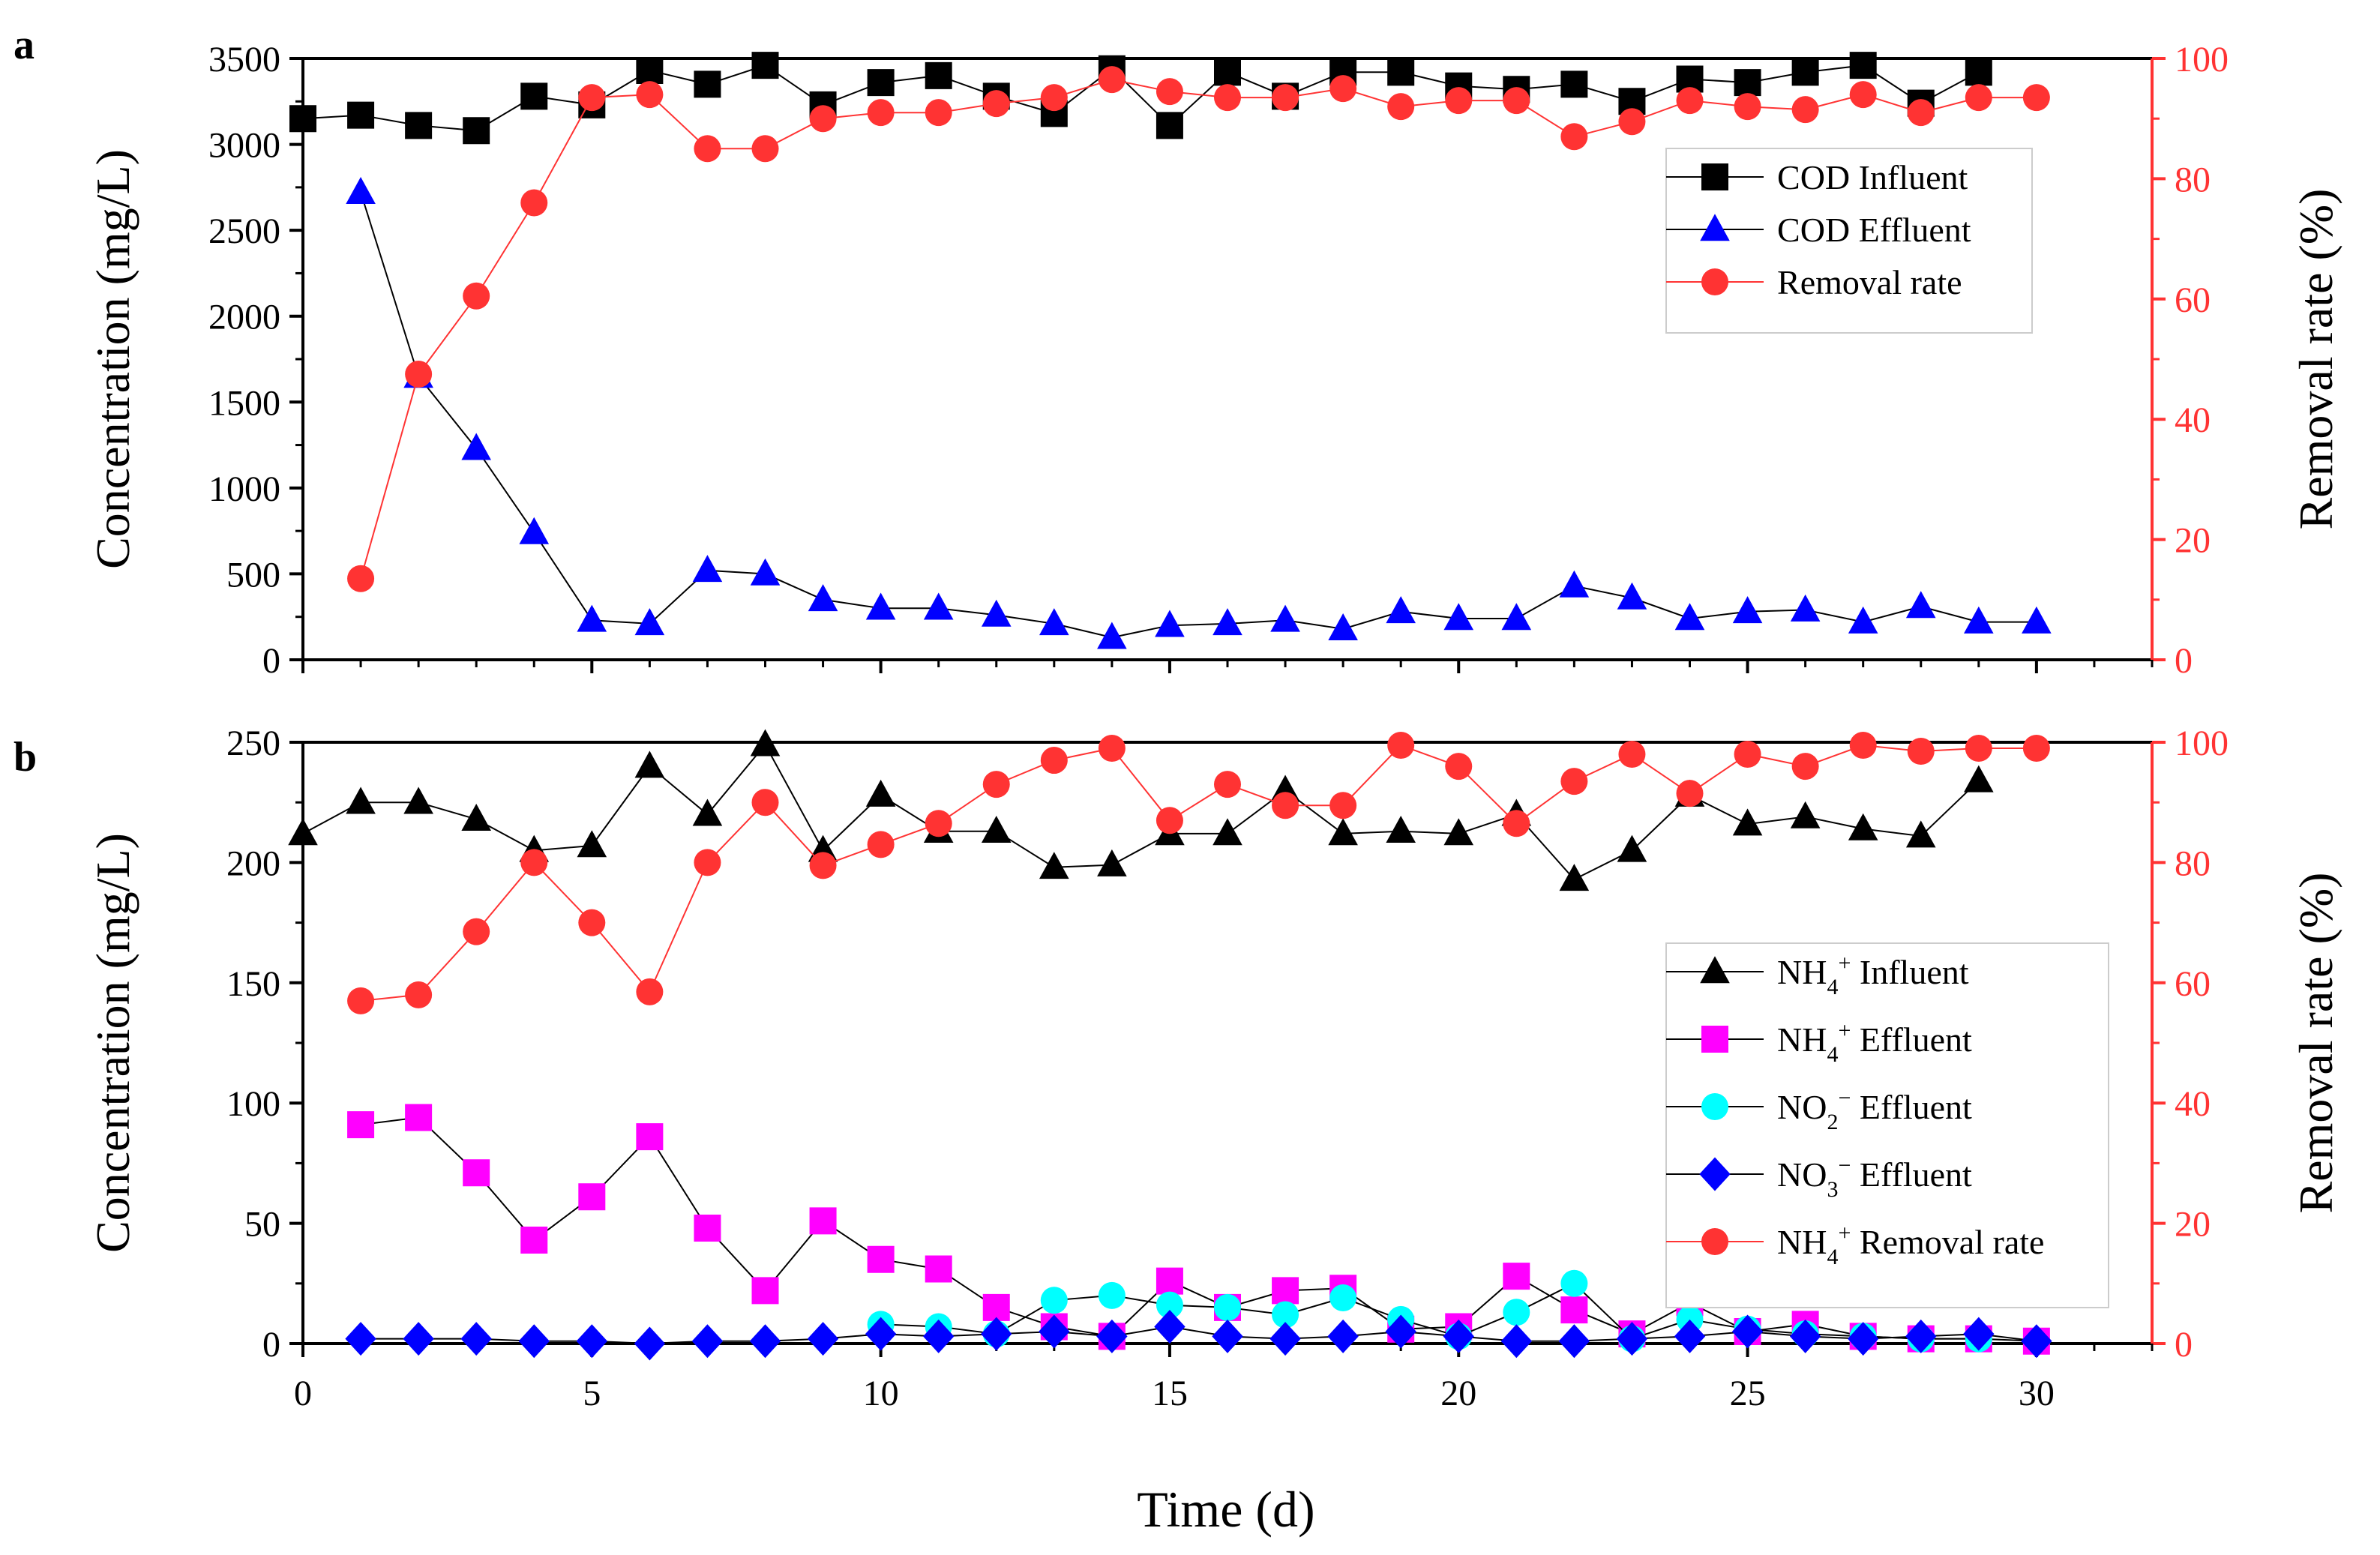  What do you see at coordinates (271, 1345) in the screenshot?
I see `y-tick-label: 0` at bounding box center [271, 1345].